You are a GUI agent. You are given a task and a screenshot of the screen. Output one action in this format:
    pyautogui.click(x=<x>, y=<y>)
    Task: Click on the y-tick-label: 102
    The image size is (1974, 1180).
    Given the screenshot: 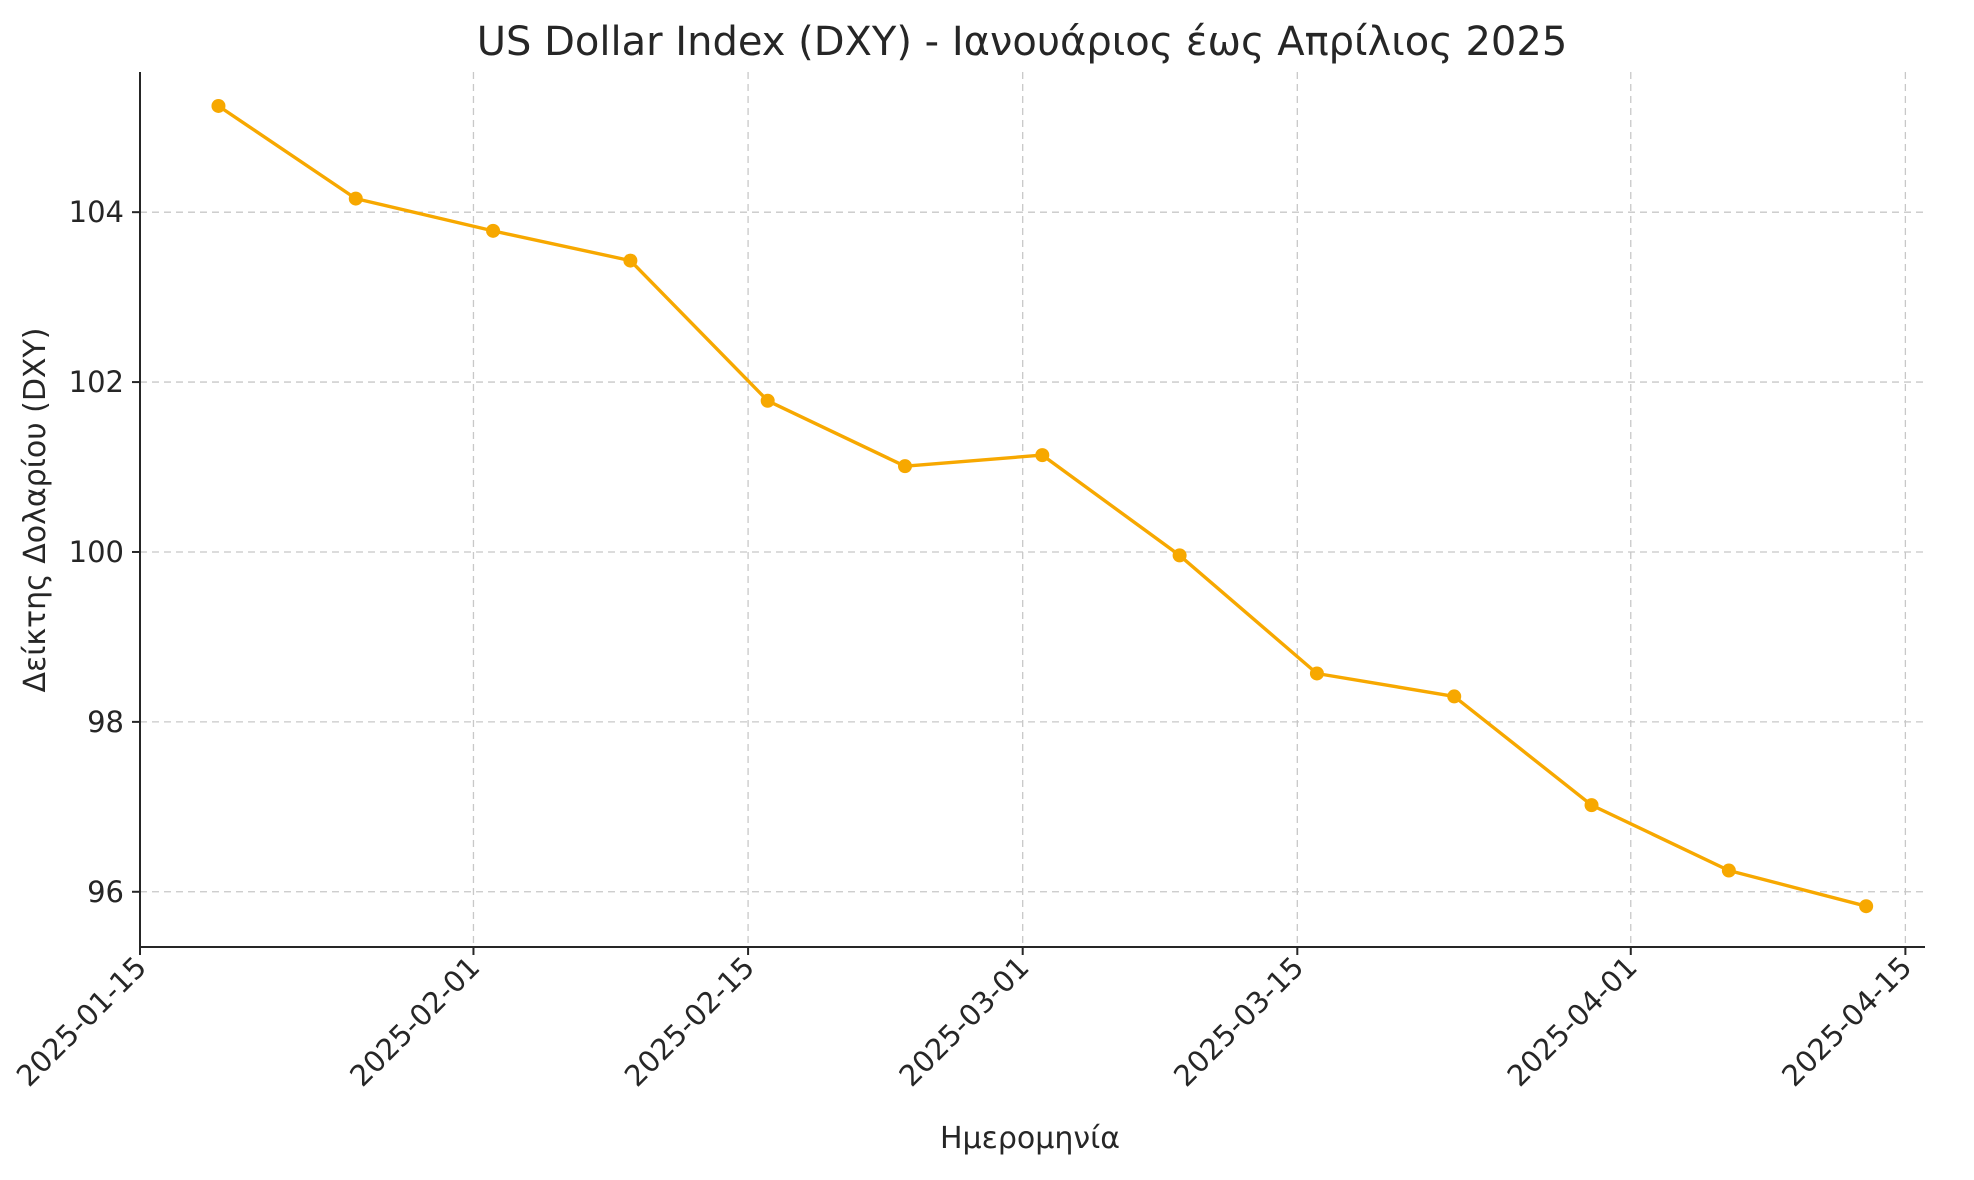 What is the action you would take?
    pyautogui.click(x=96, y=382)
    